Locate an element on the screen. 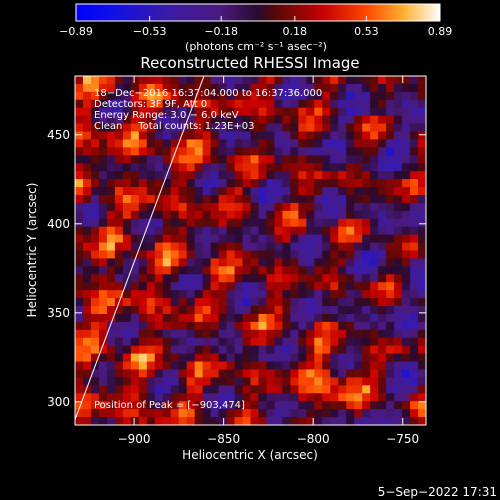  colorbar-tick: 0.53 is located at coordinates (366, 27).